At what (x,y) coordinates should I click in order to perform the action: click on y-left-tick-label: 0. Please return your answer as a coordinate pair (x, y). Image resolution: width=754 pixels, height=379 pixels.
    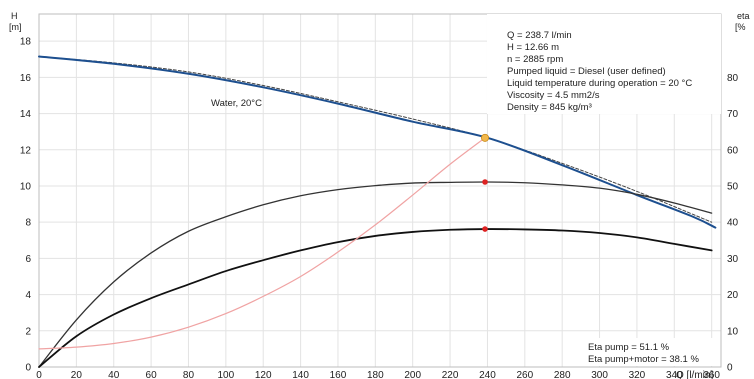
    Looking at the image, I should click on (28, 368).